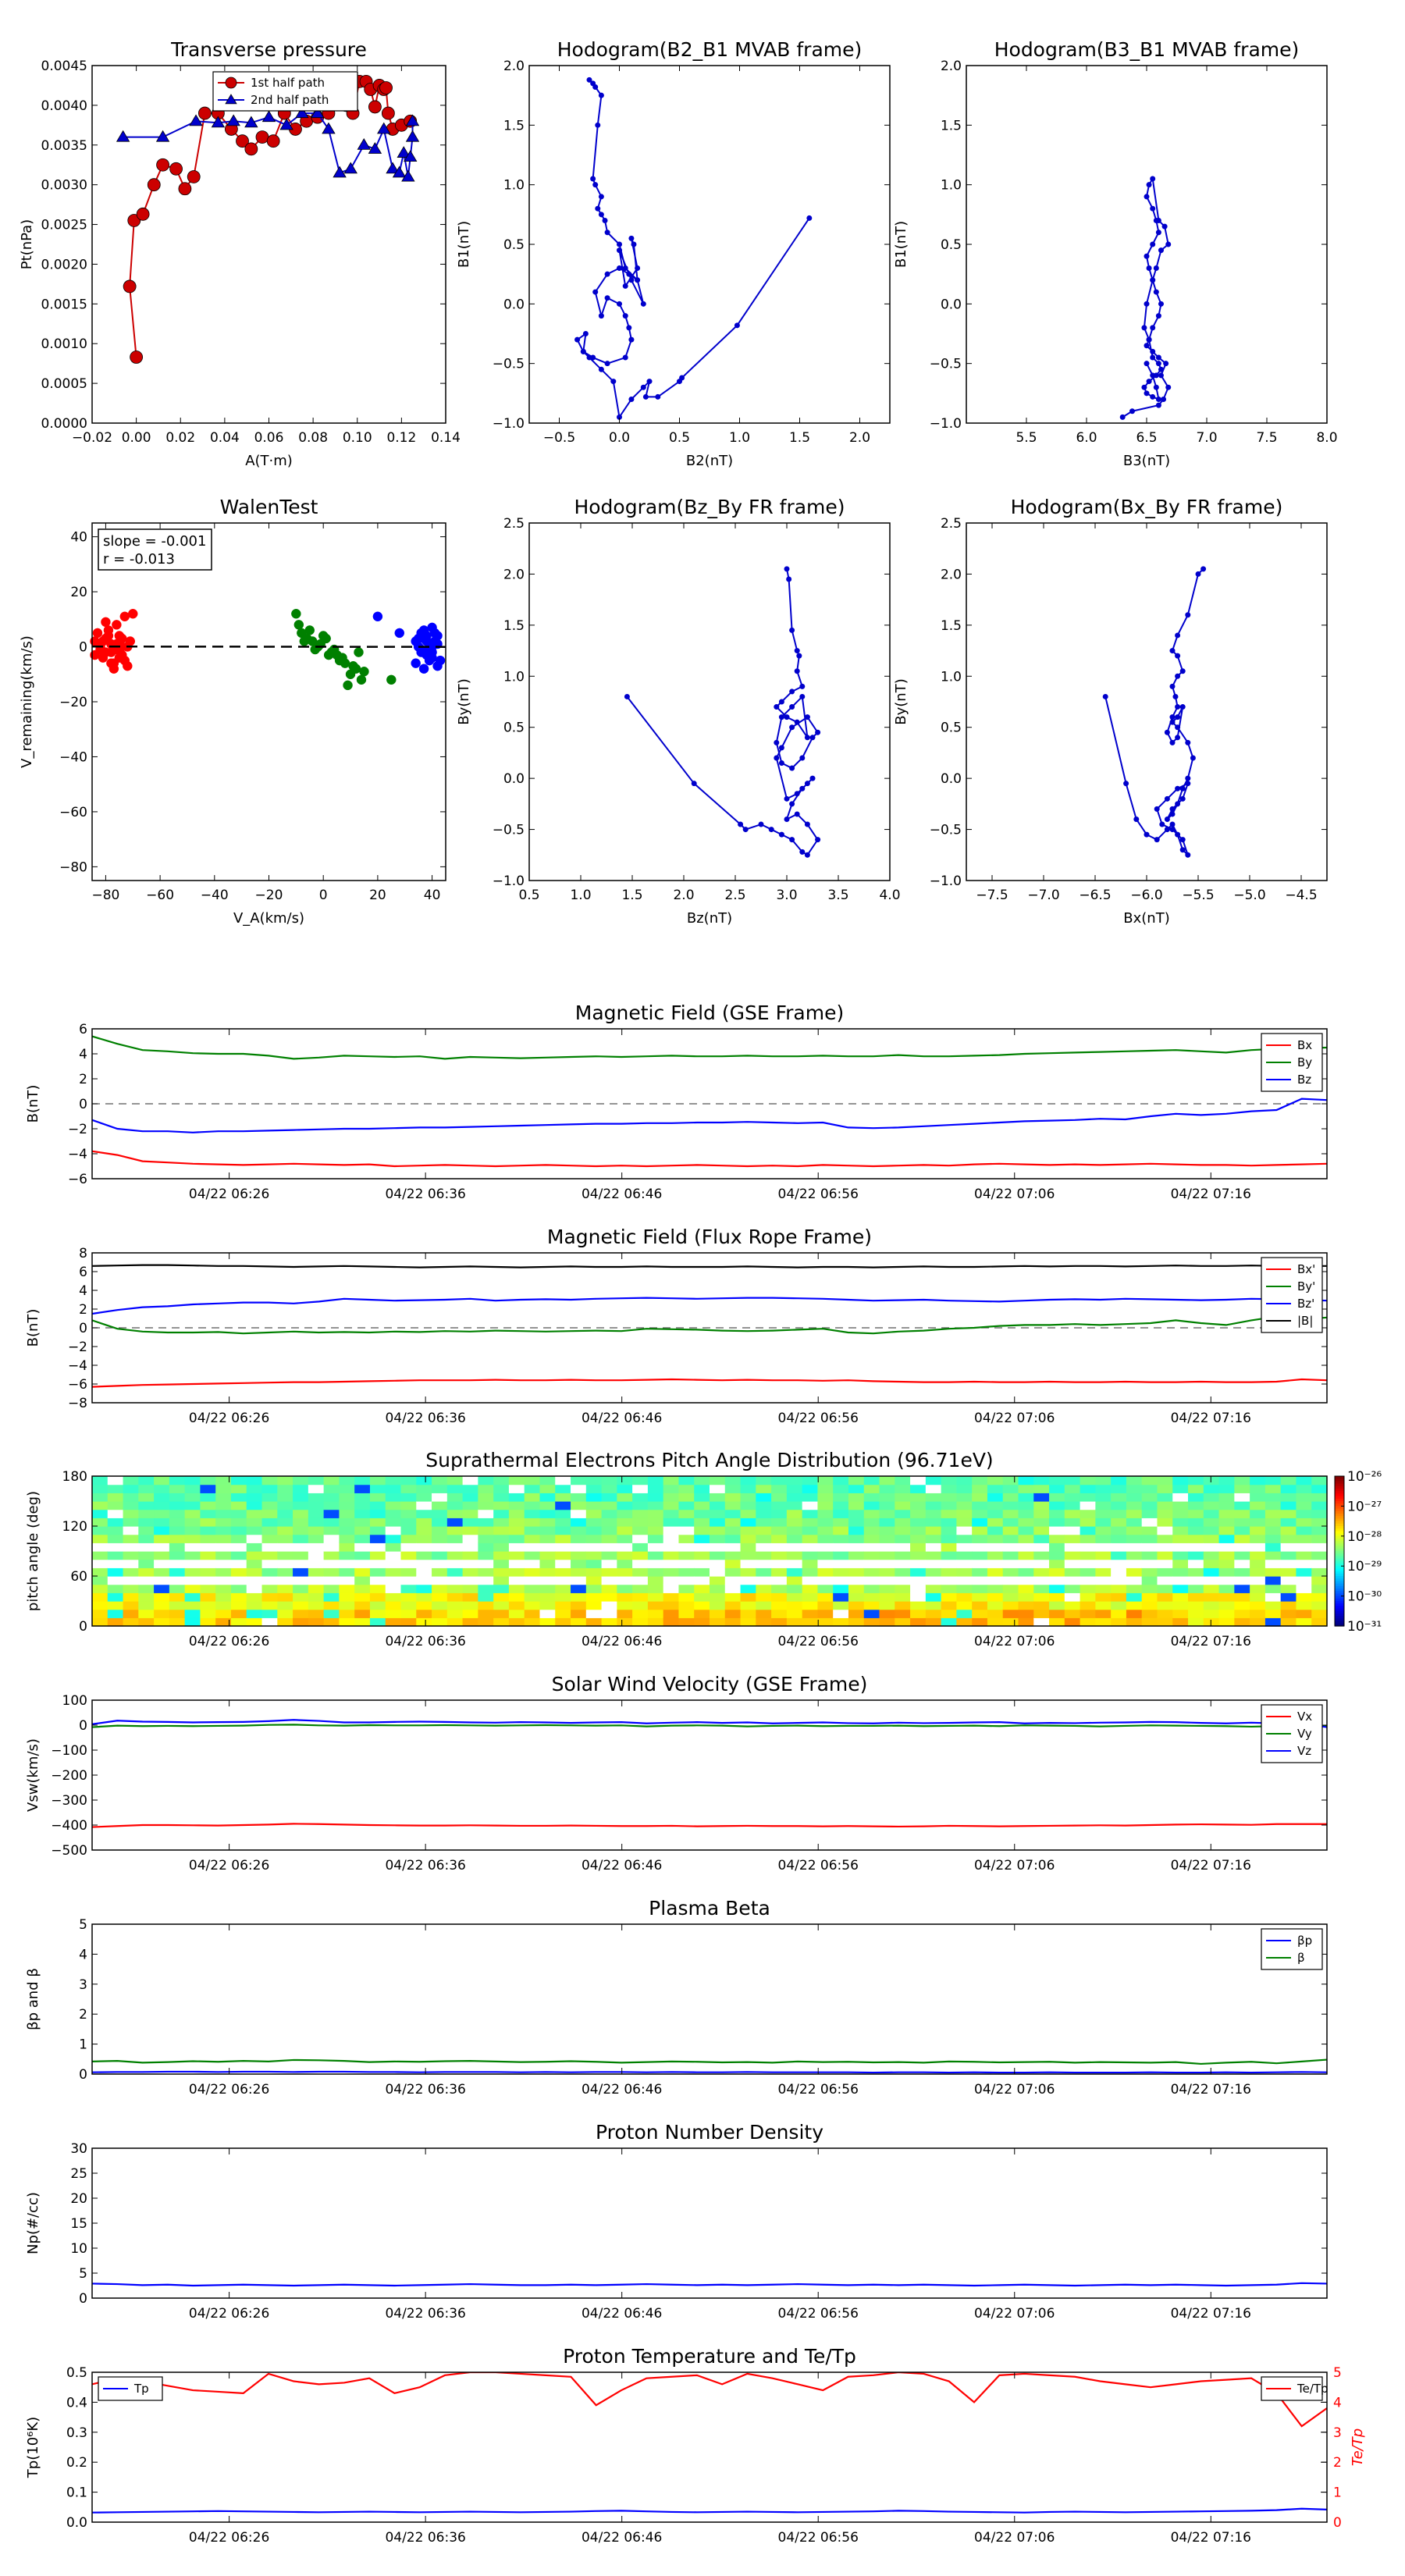 This screenshot has height=2576, width=1405. What do you see at coordinates (1043, 895) in the screenshot?
I see `hbxby-xtick-label: −7.0` at bounding box center [1043, 895].